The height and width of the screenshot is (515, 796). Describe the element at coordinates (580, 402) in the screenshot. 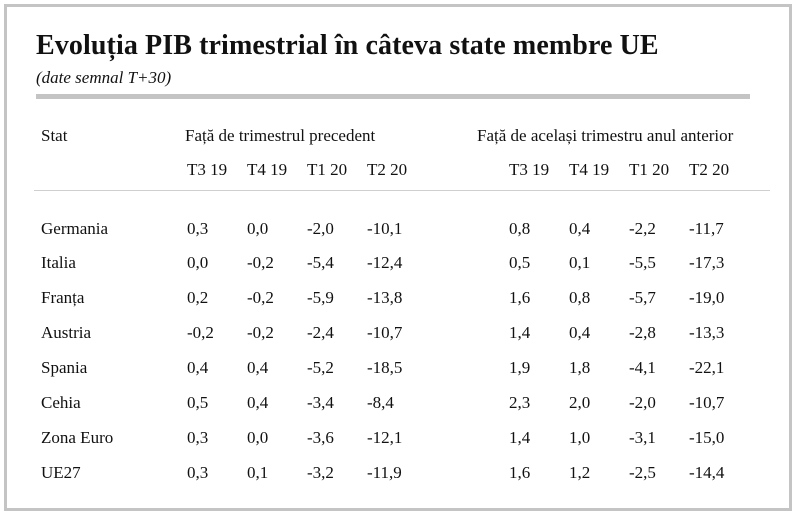

I see `table-cell-yoy: 2,0` at that location.